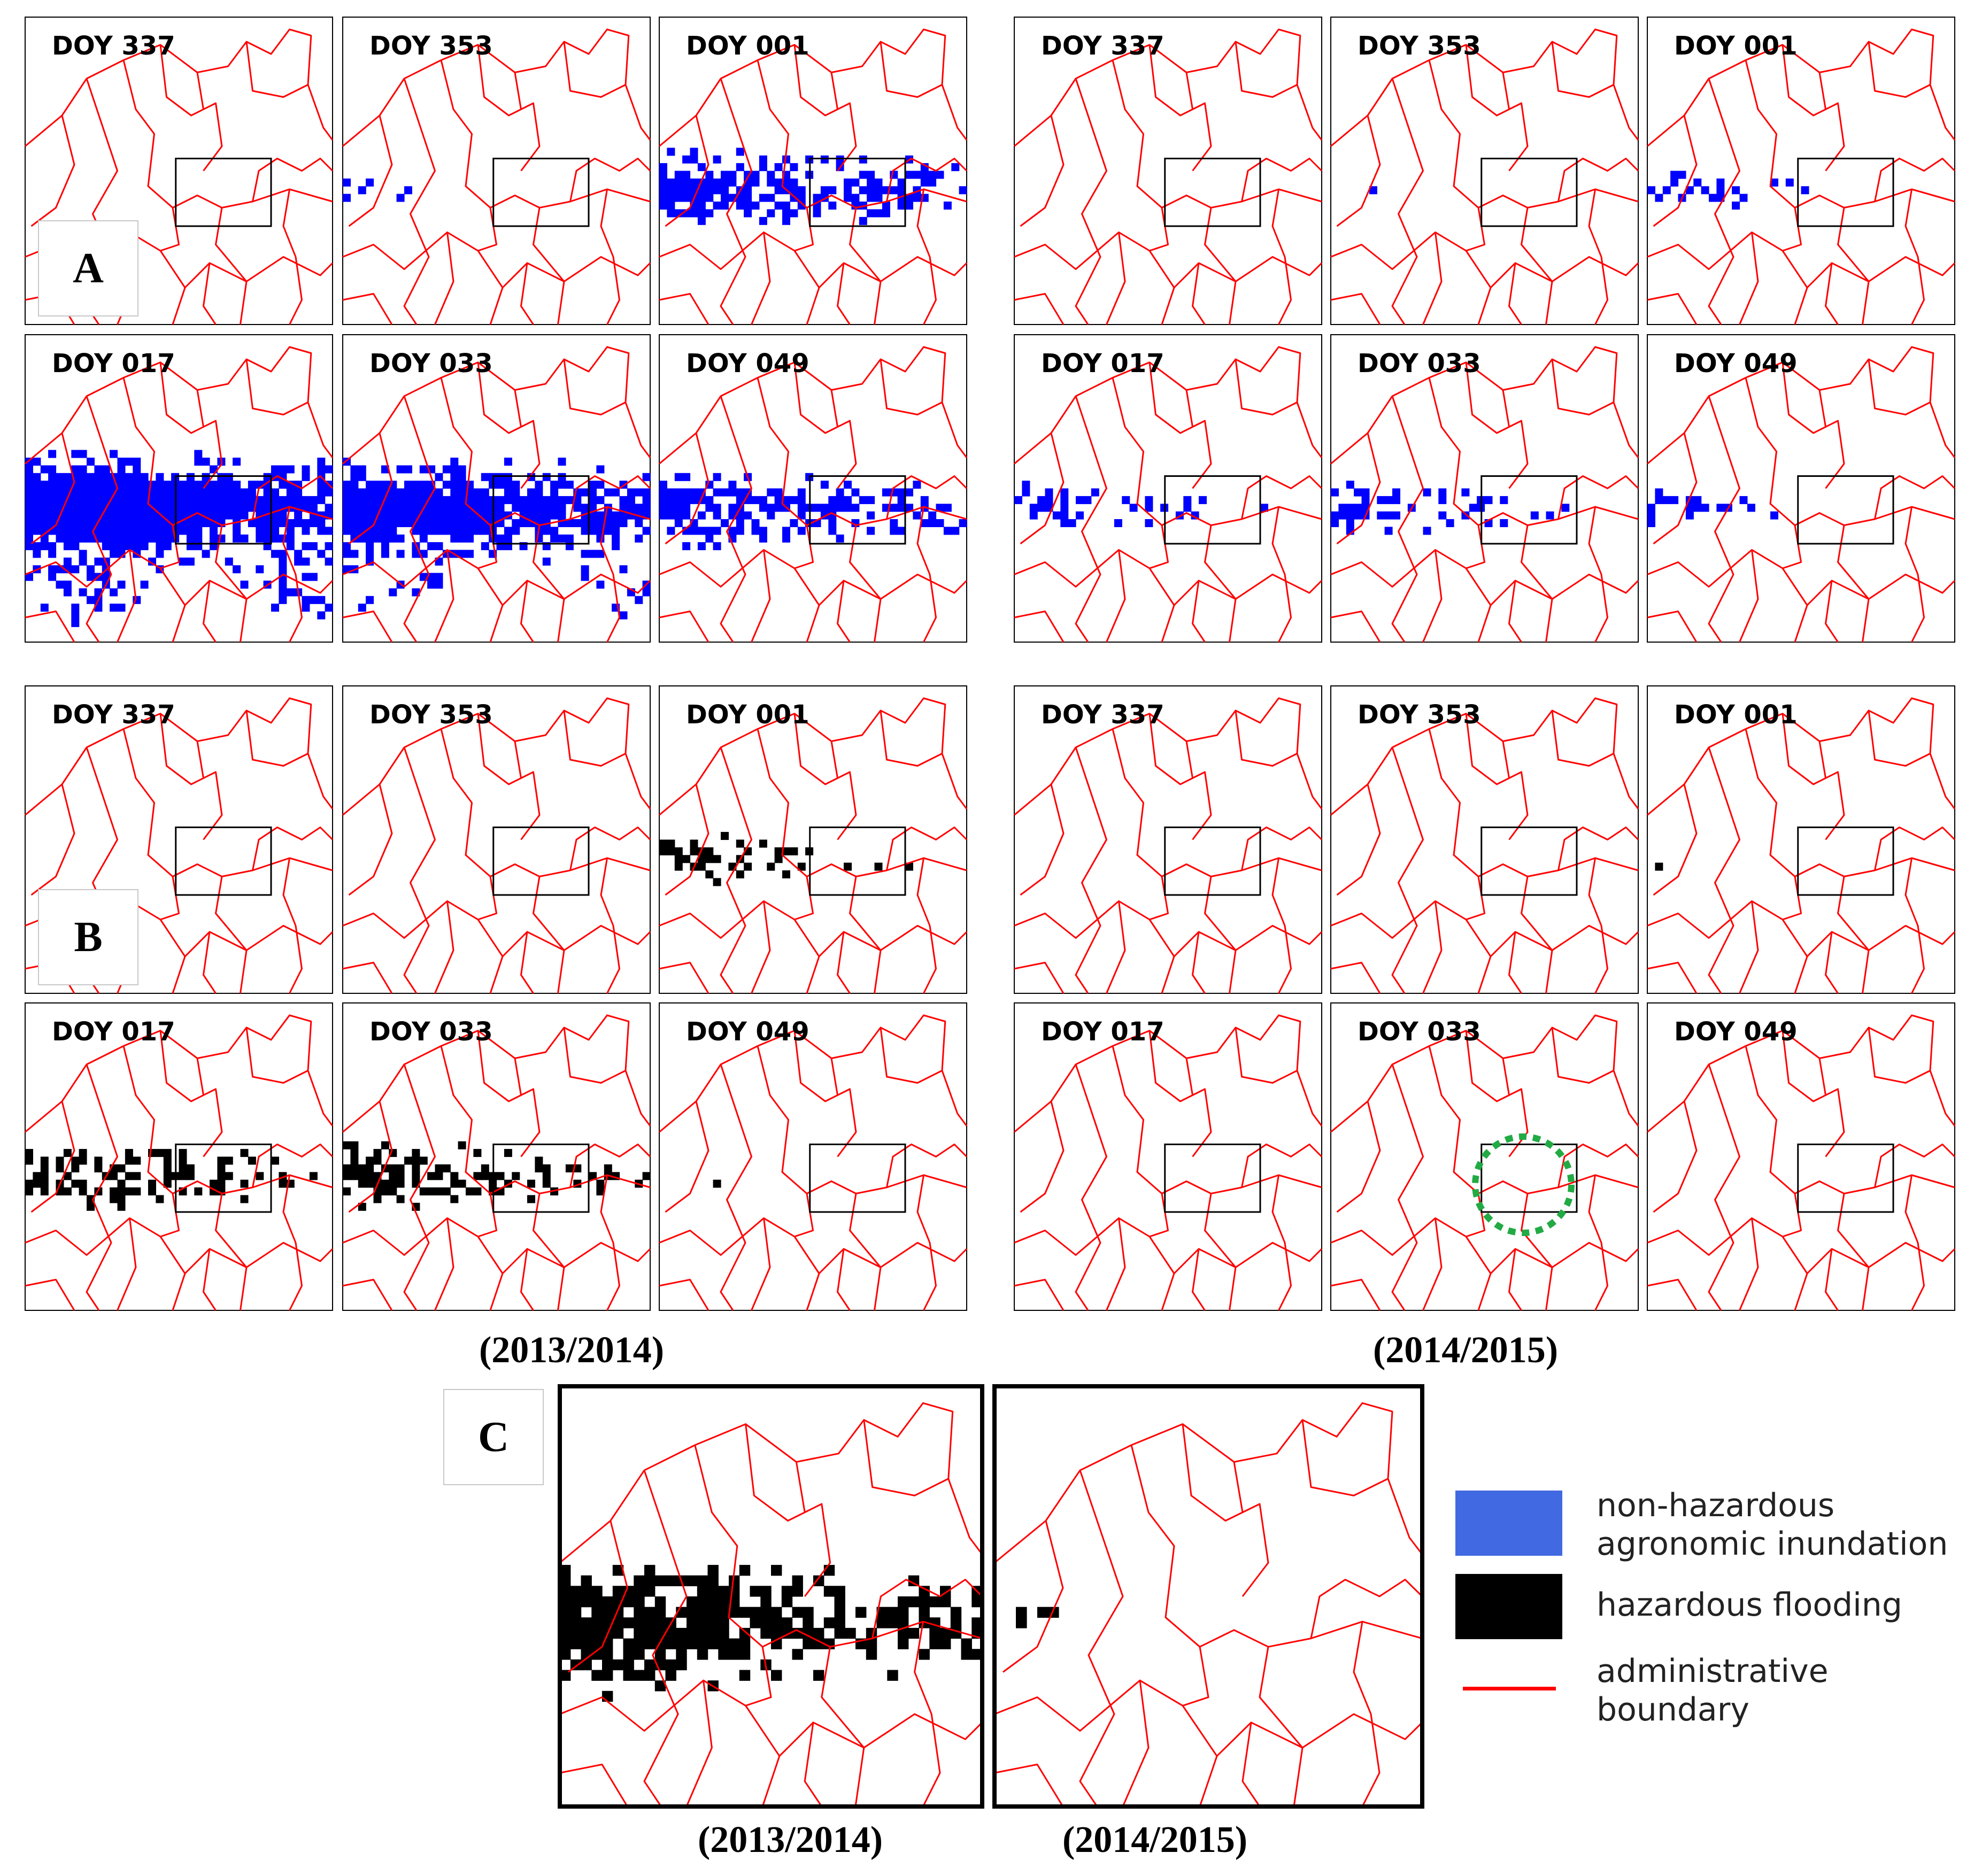 Image resolution: width=1974 pixels, height=1876 pixels. What do you see at coordinates (1484, 839) in the screenshot?
I see `panel-b_2015-1: DOY 353` at bounding box center [1484, 839].